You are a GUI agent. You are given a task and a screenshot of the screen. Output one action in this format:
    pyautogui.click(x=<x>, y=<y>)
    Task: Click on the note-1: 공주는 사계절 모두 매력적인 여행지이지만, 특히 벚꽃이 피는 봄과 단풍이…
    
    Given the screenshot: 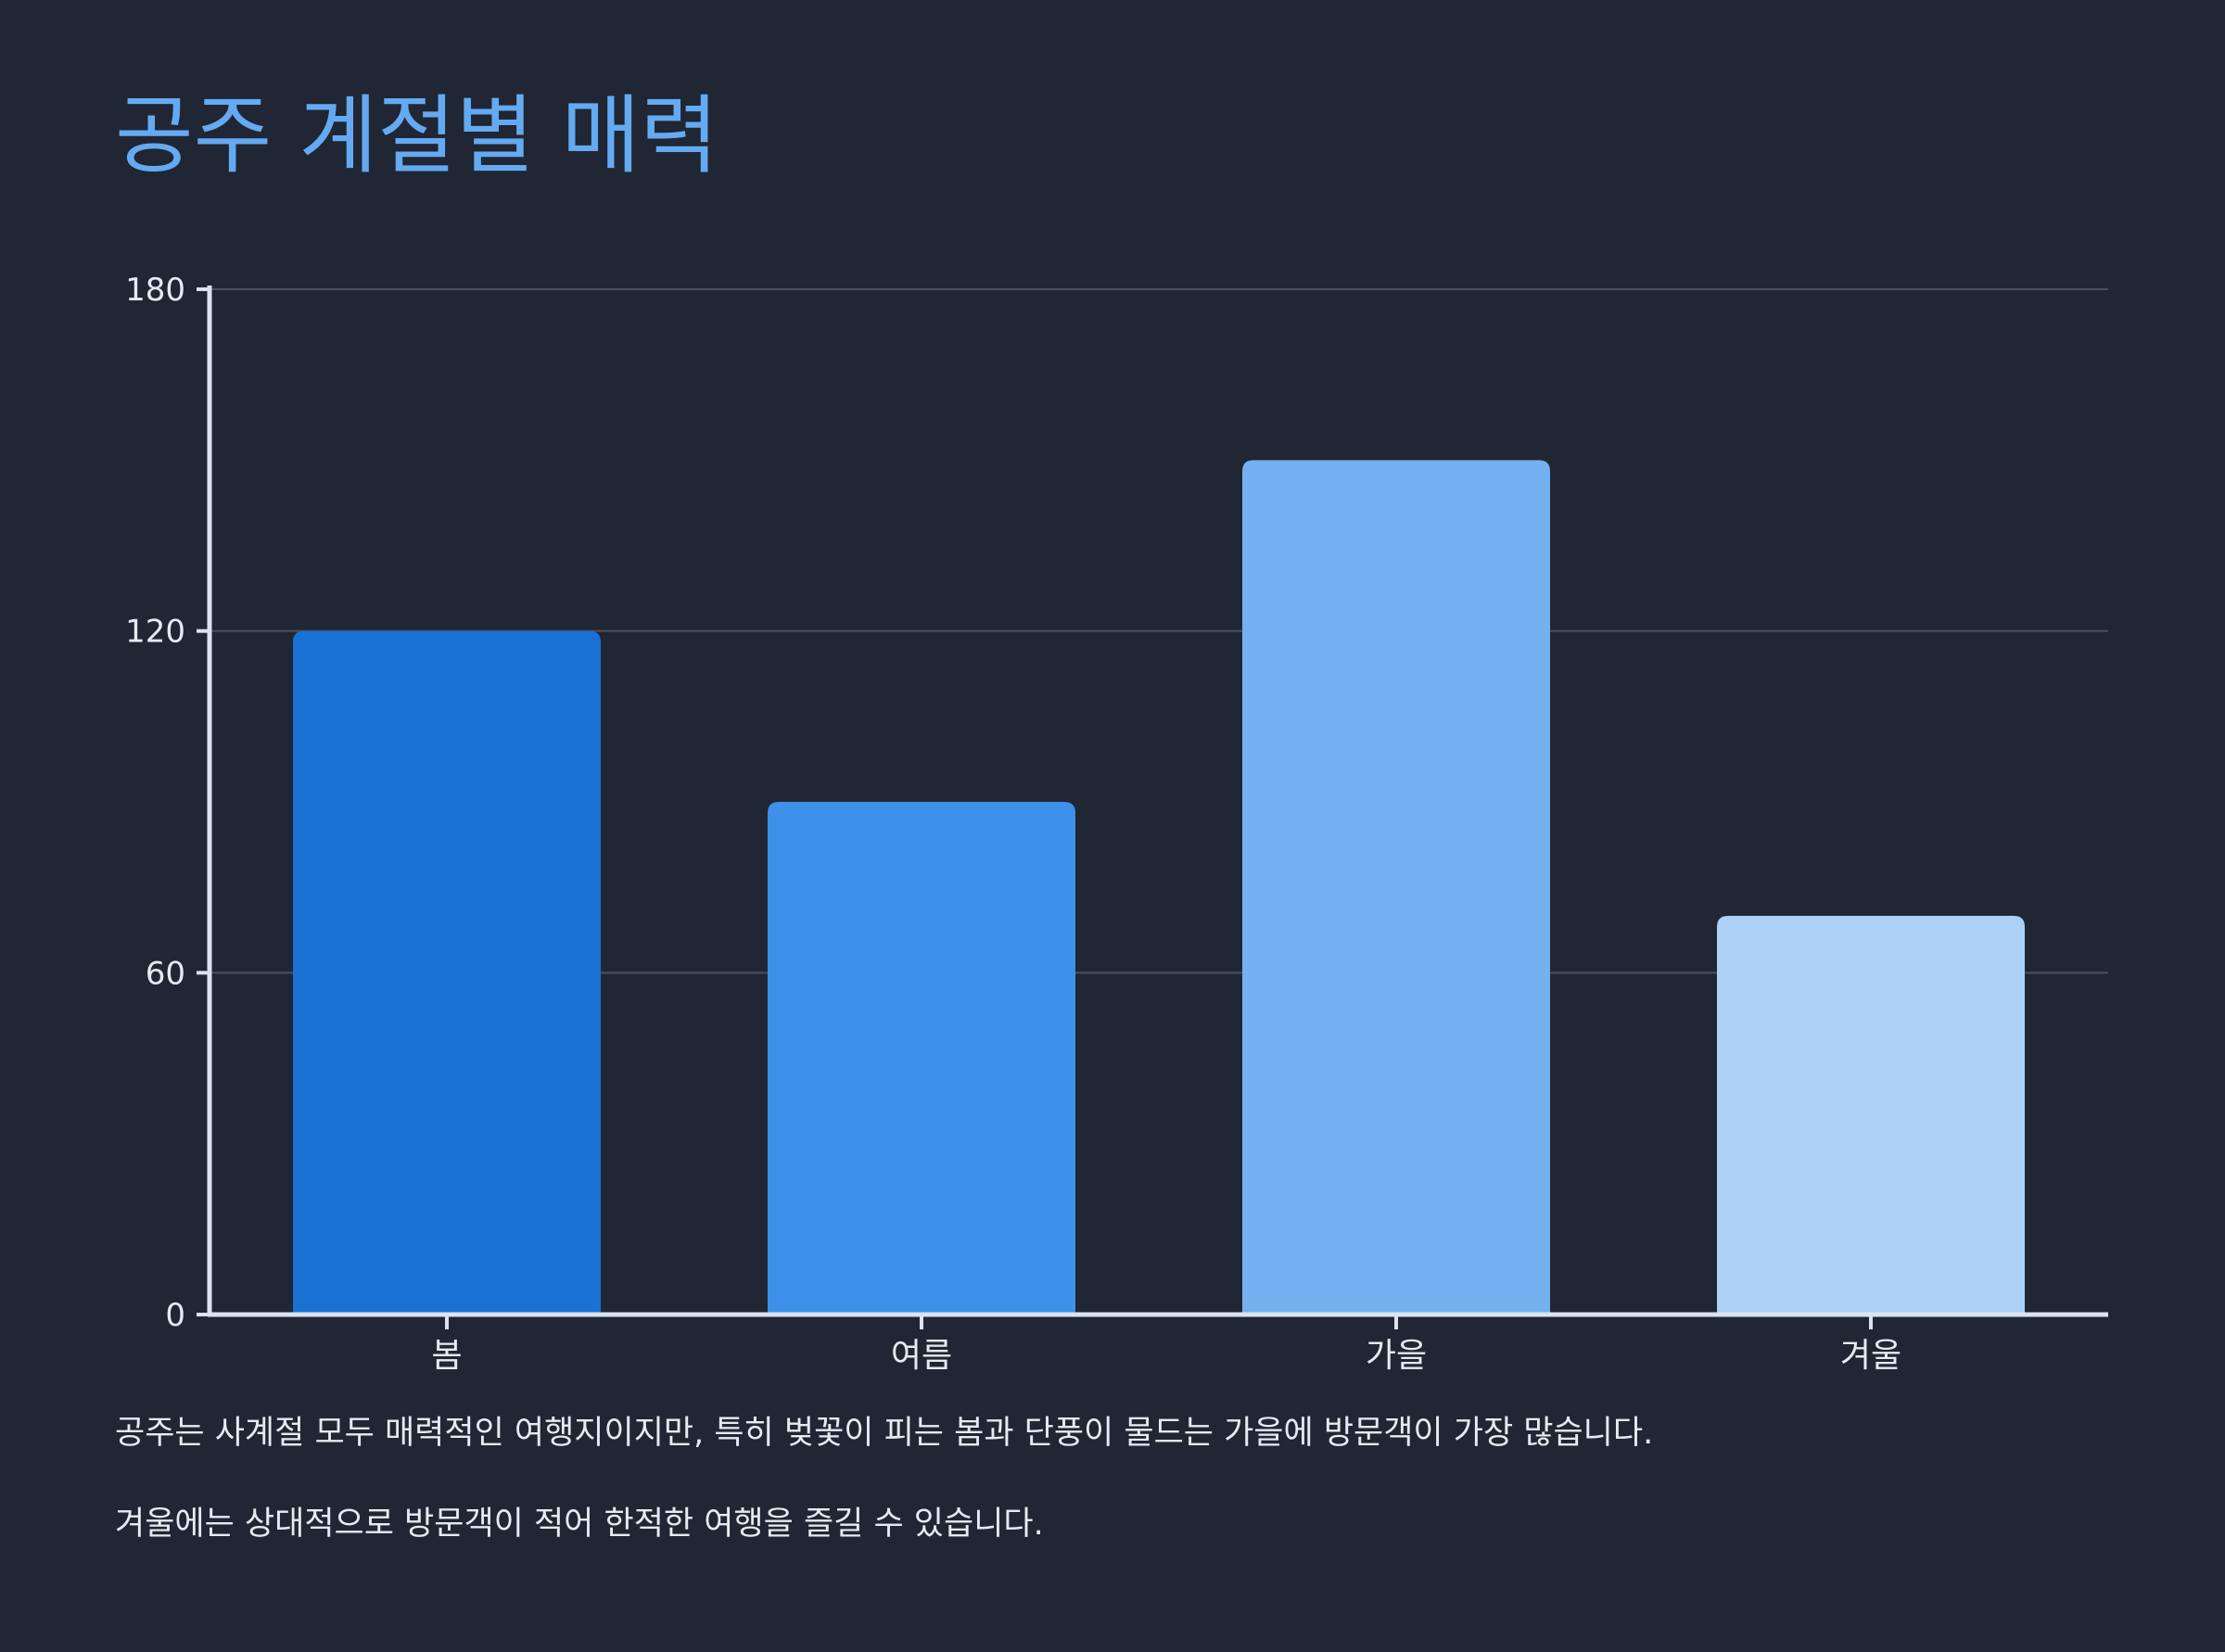 What is the action you would take?
    pyautogui.click(x=884, y=1433)
    